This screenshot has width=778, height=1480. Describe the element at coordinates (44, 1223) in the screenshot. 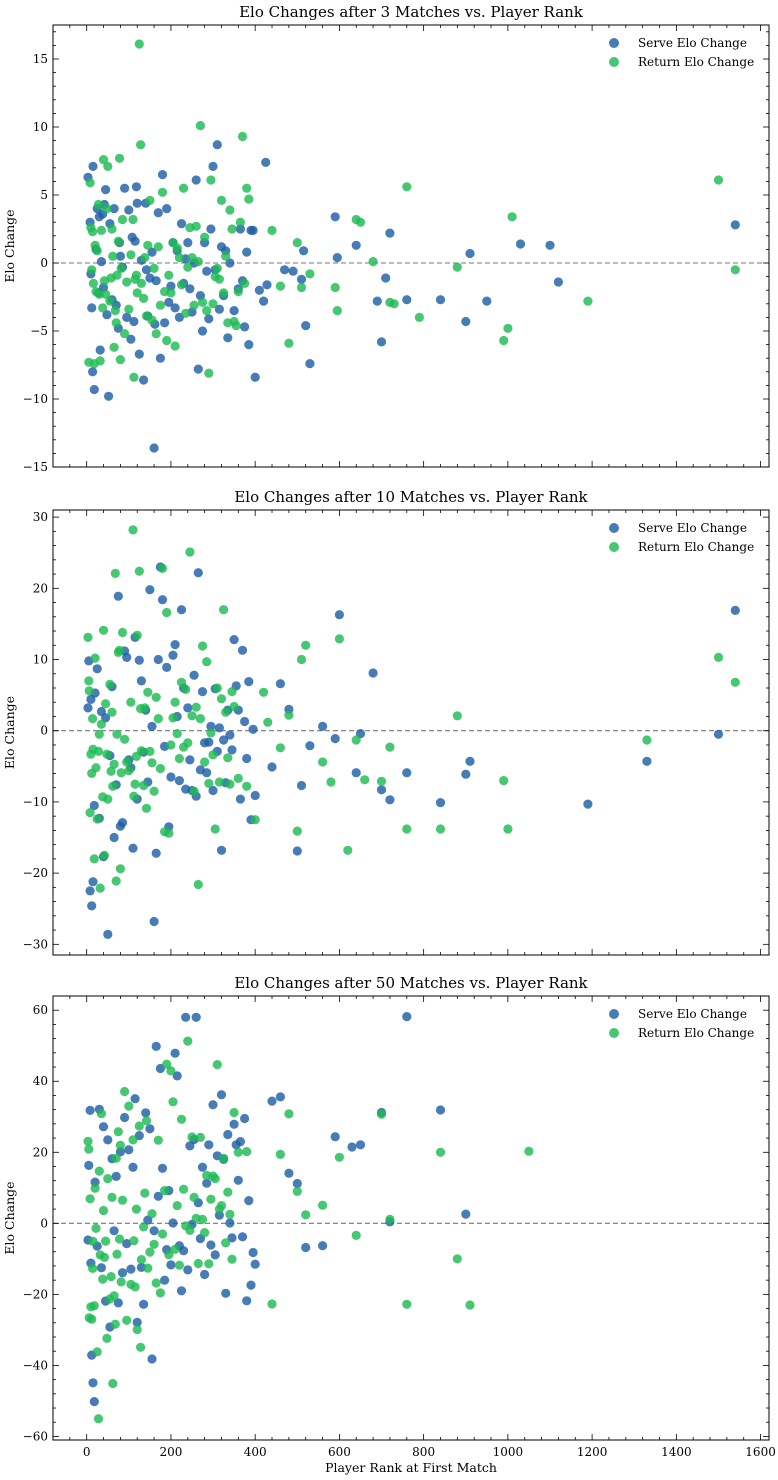

I see `y-tick-label: 0` at that location.